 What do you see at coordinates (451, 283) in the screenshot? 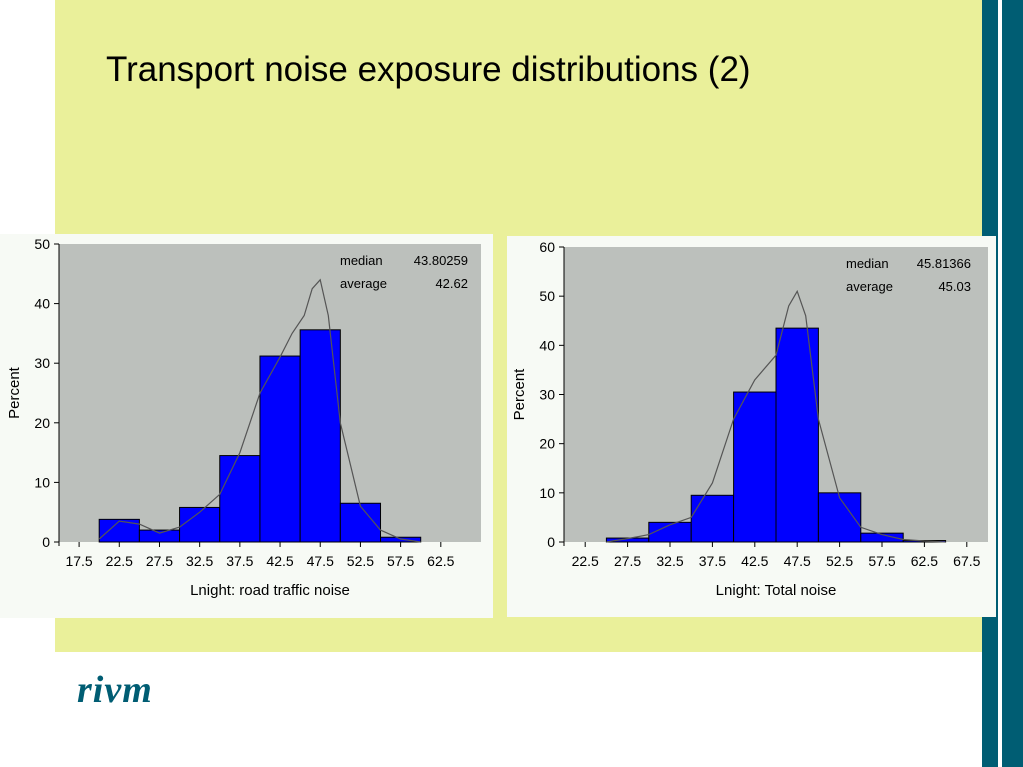
I see `stat-value: 42.62` at bounding box center [451, 283].